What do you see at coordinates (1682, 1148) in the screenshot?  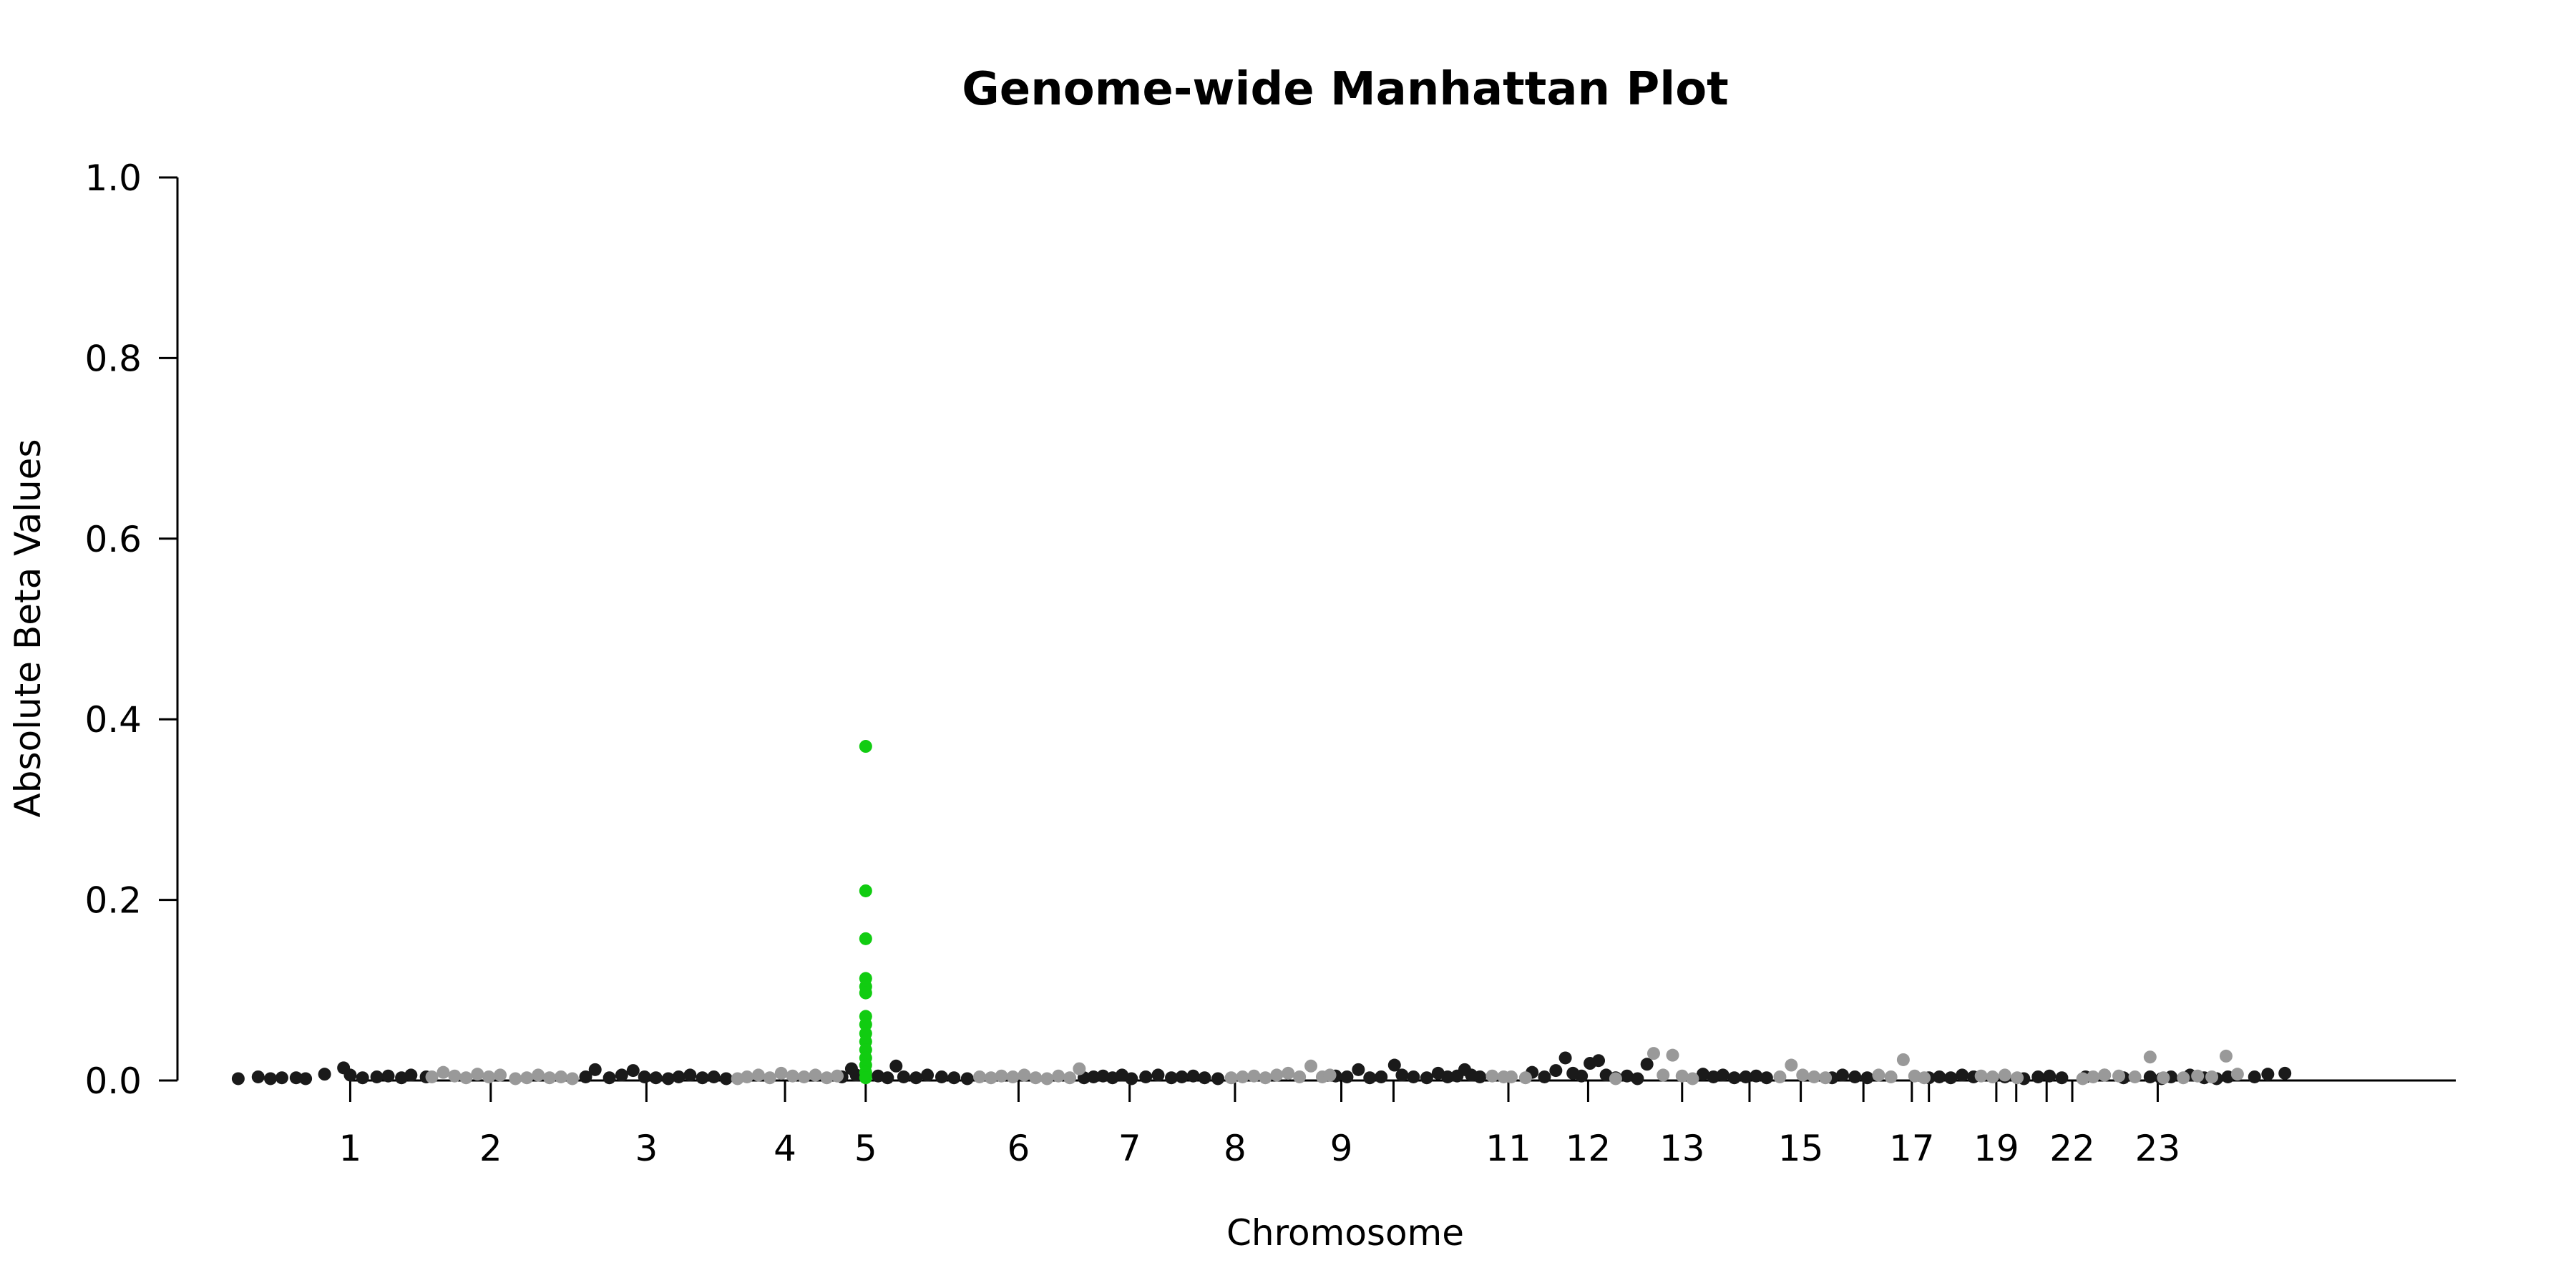 I see `x-tick-label: 13` at bounding box center [1682, 1148].